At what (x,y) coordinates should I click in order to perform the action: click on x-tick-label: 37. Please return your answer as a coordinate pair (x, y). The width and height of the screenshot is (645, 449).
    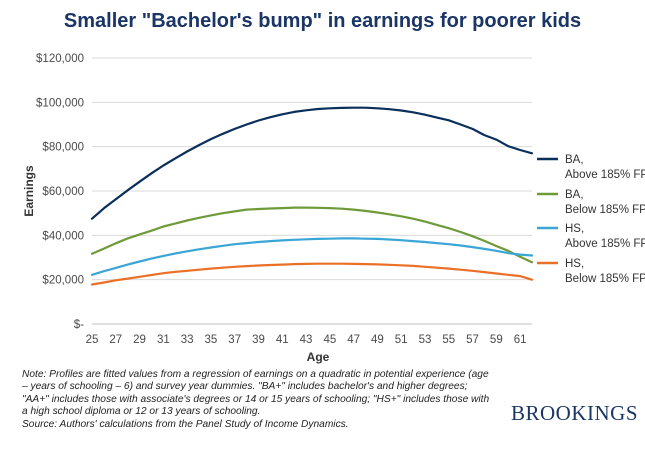
    Looking at the image, I should click on (234, 340).